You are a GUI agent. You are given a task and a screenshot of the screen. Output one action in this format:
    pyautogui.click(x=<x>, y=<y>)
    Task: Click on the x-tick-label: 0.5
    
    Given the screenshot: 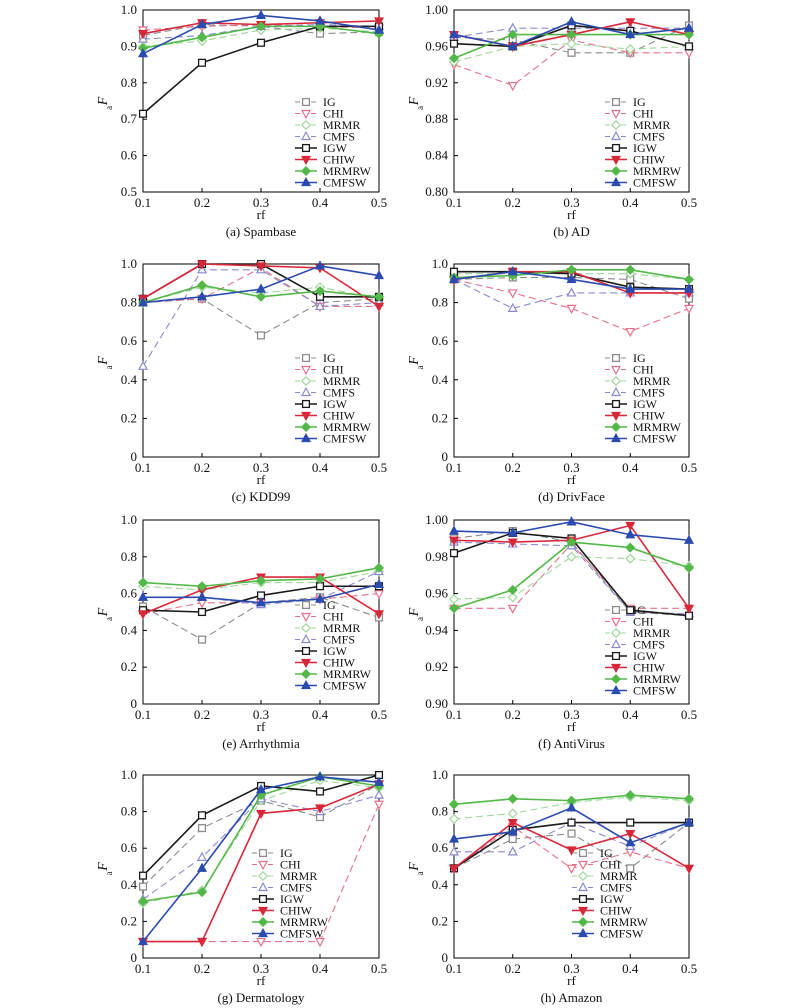 What is the action you would take?
    pyautogui.click(x=379, y=968)
    